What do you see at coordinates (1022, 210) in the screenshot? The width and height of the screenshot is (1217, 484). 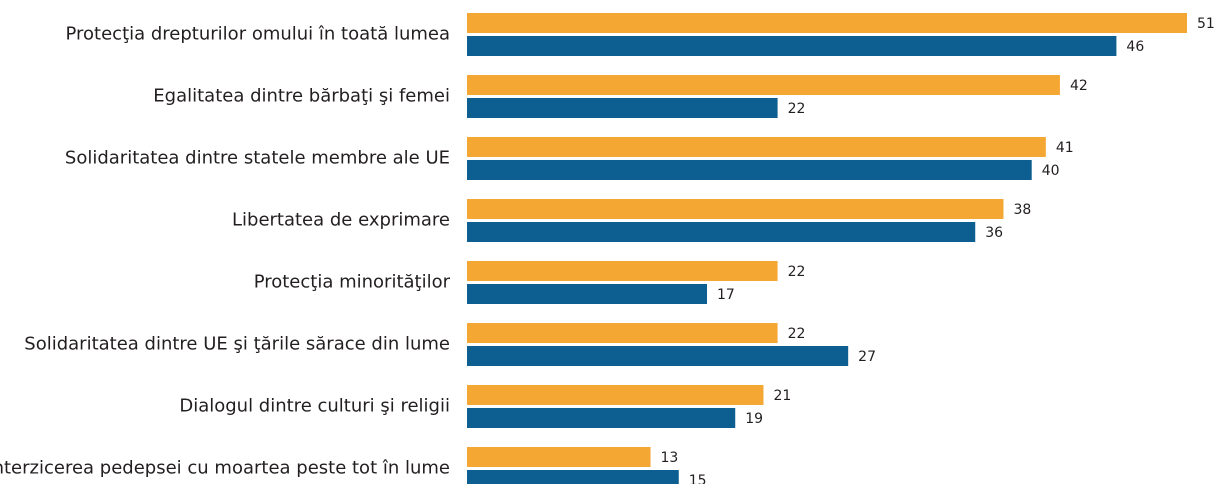 I see `value-label: 38` at bounding box center [1022, 210].